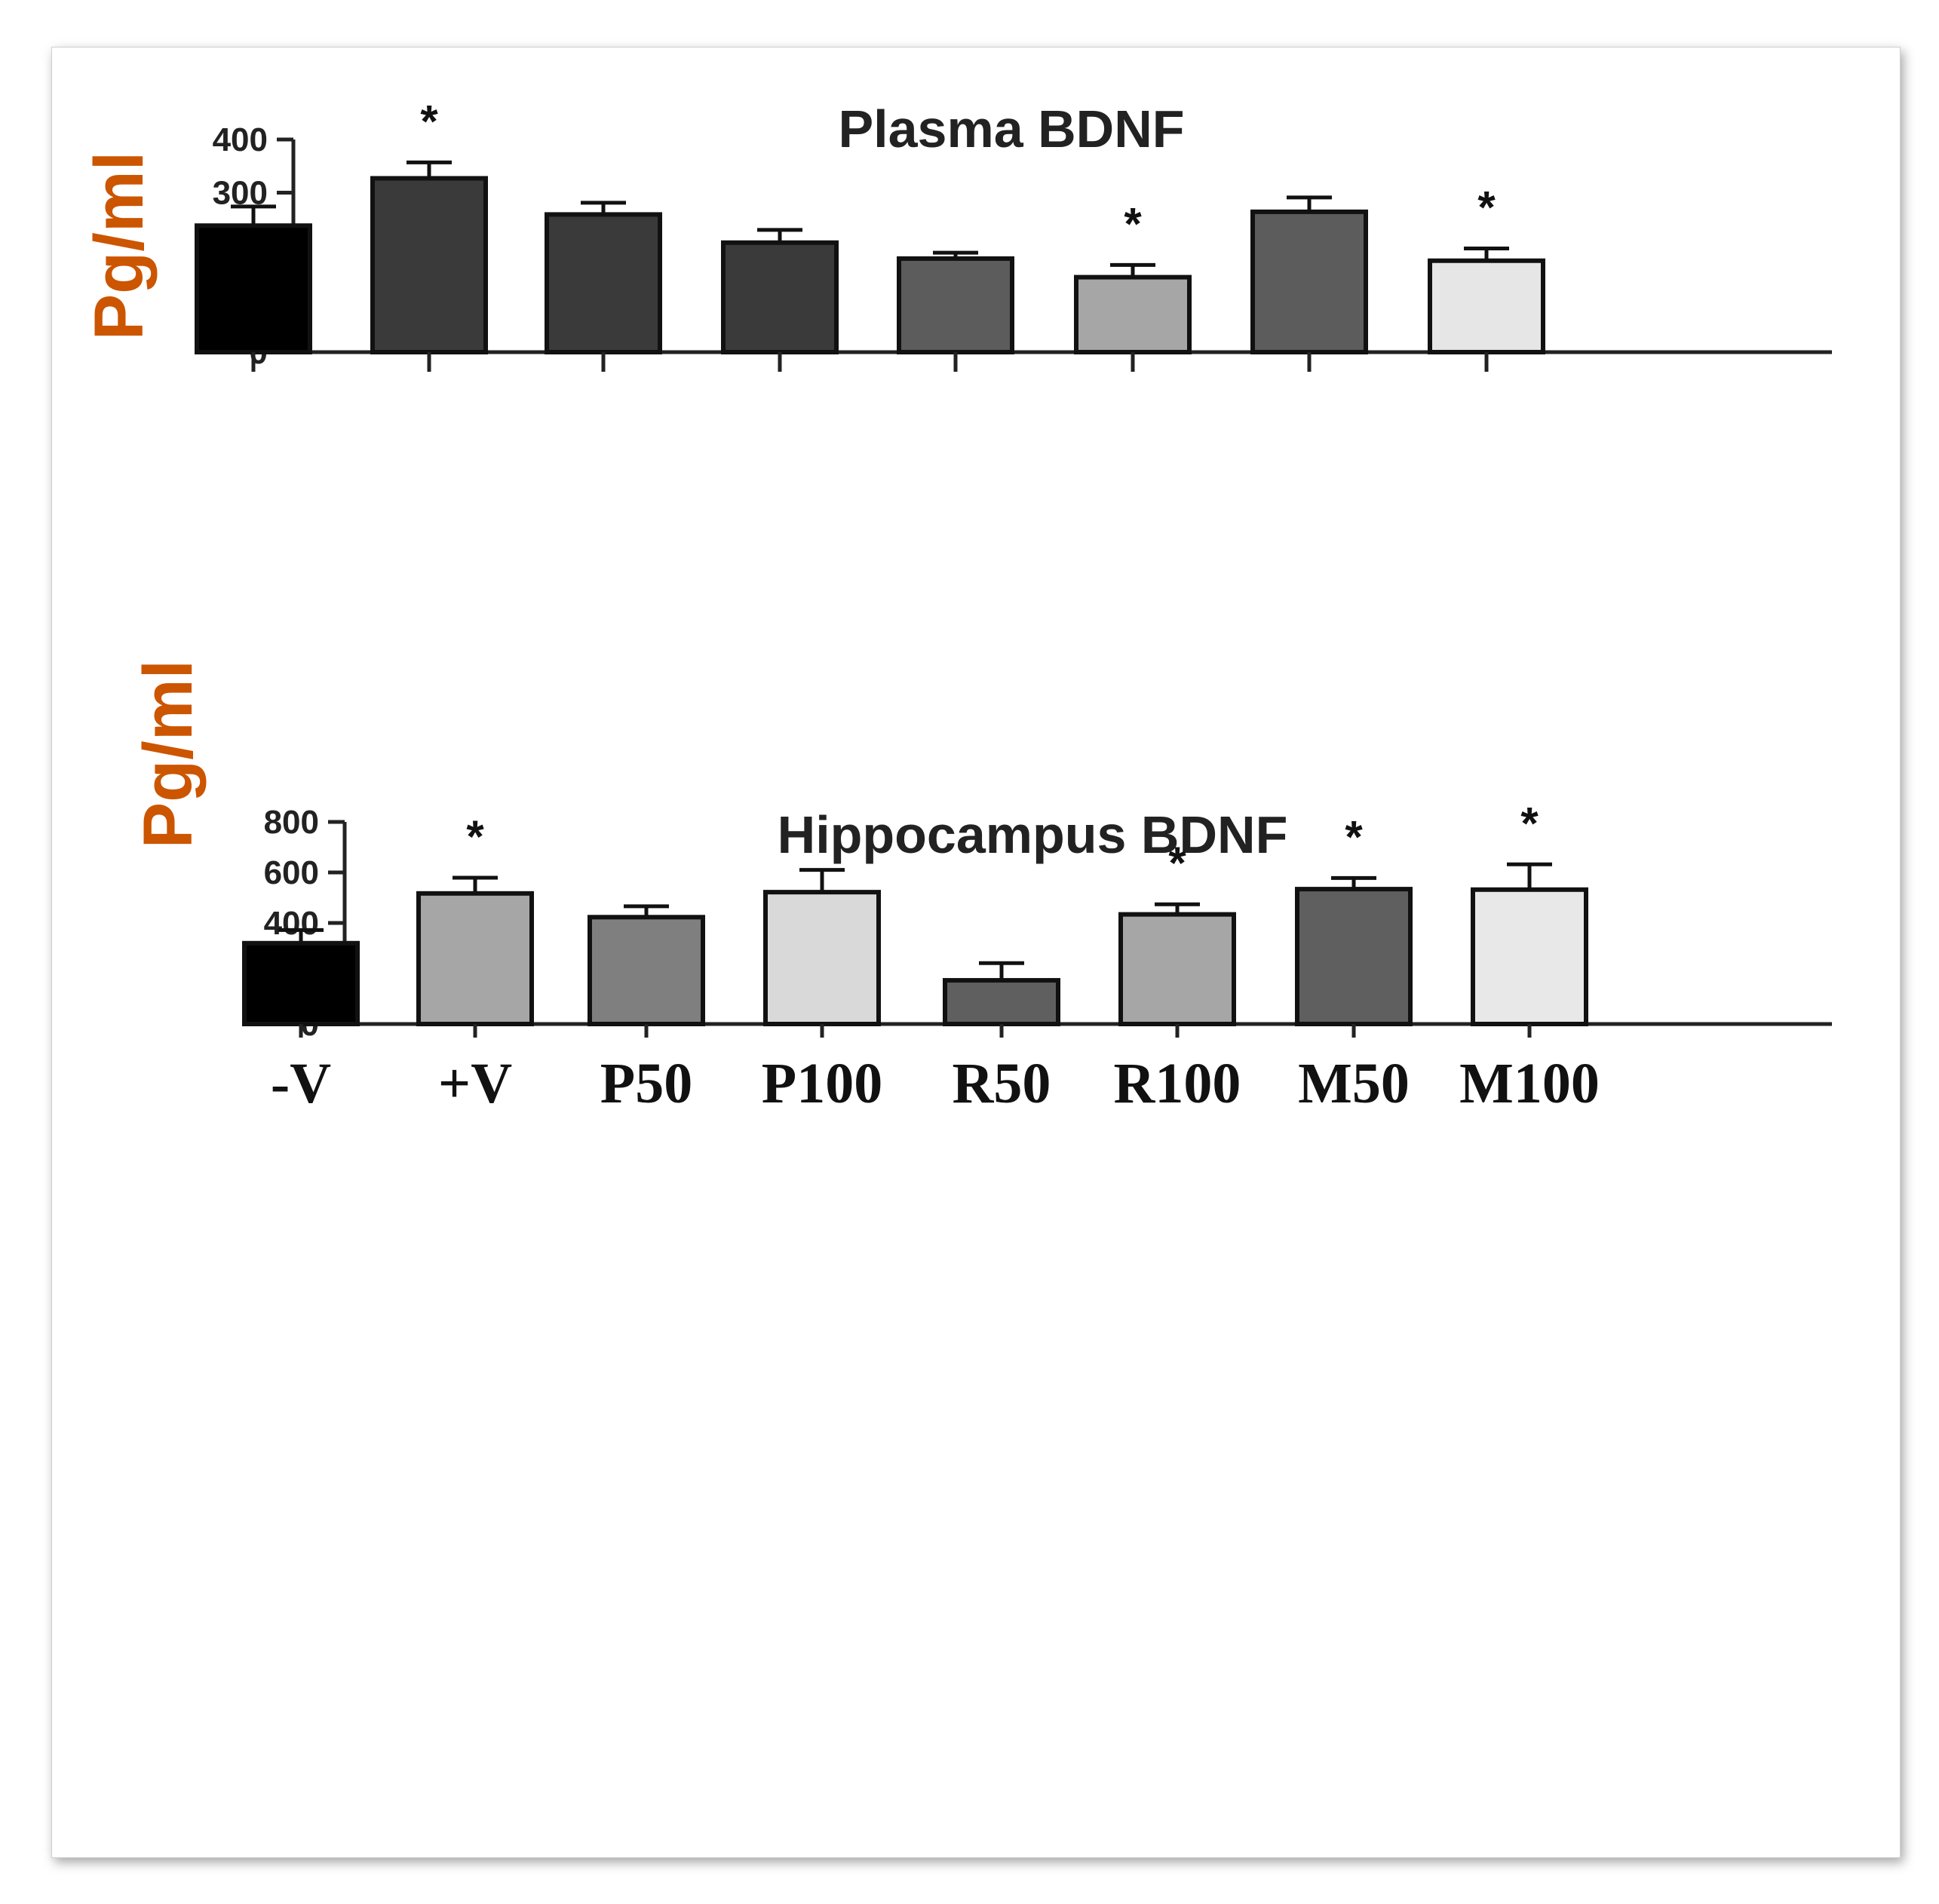 The image size is (1939, 1904). Describe the element at coordinates (646, 1083) in the screenshot. I see `chart2-category-label: P50` at that location.